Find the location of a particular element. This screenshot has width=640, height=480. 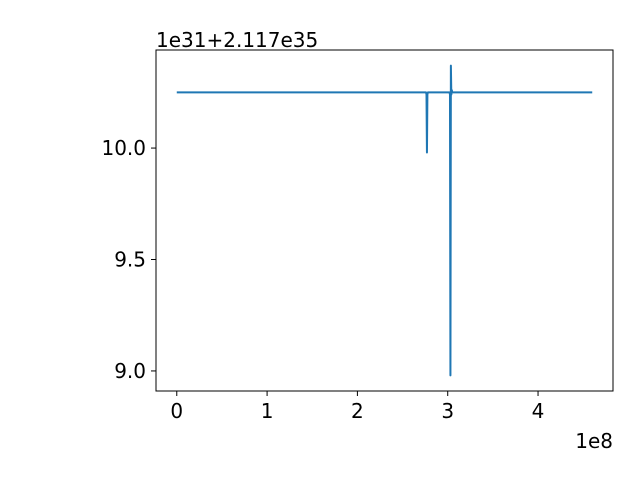

y-axis: 9.0 9.5 10.0 is located at coordinates (128, 259).